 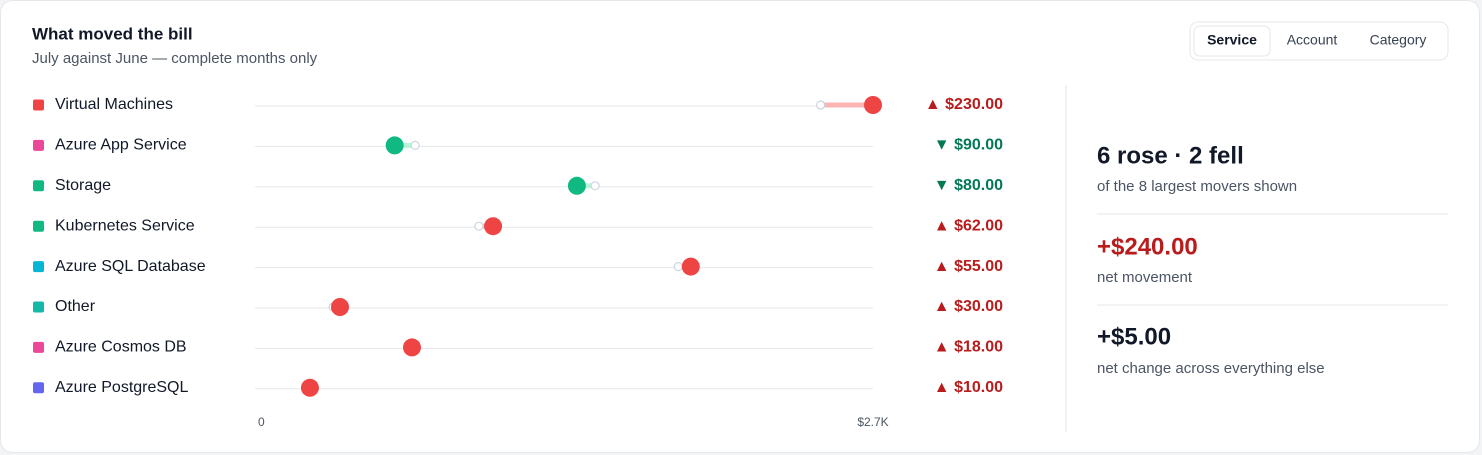 I want to click on summary-note: of the 8 largest movers shown, so click(x=1197, y=186).